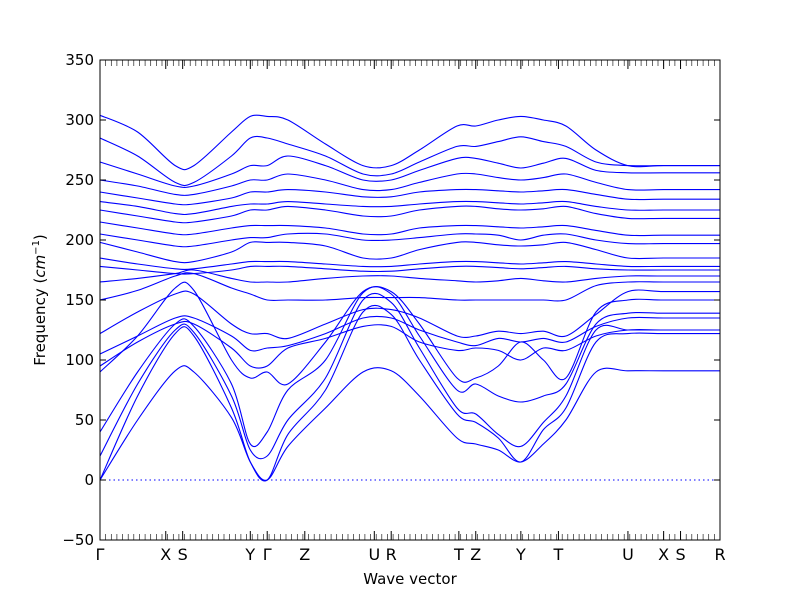 The height and width of the screenshot is (600, 800). I want to click on y-tick-label-5: 200, so click(79, 240).